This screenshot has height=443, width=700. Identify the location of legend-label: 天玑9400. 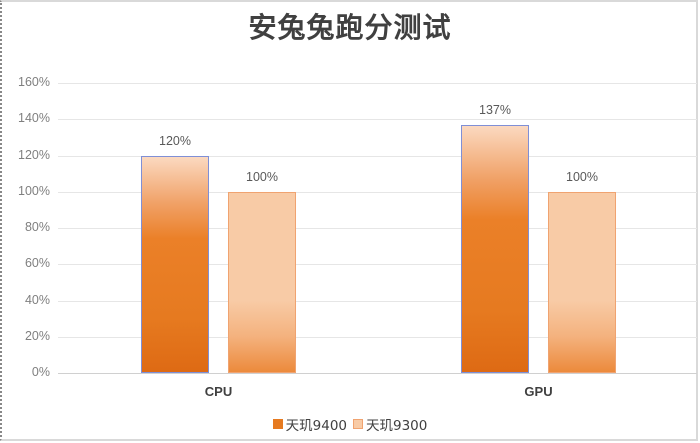
(316, 426).